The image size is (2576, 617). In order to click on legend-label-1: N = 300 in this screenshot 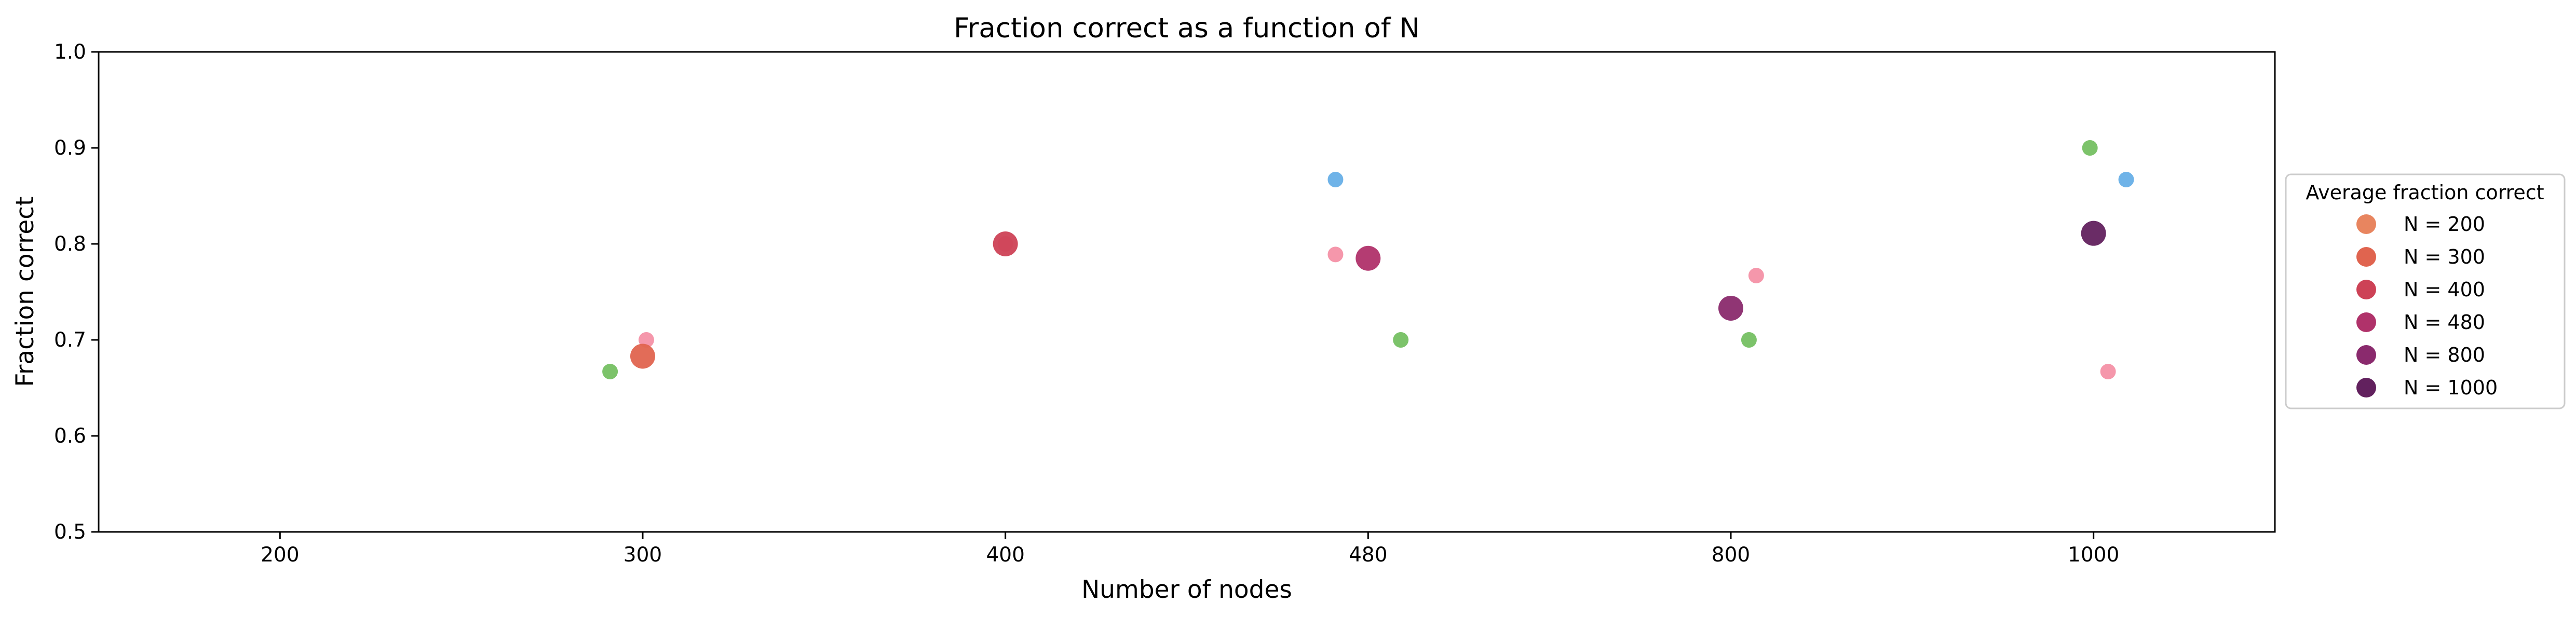, I will do `click(2444, 256)`.